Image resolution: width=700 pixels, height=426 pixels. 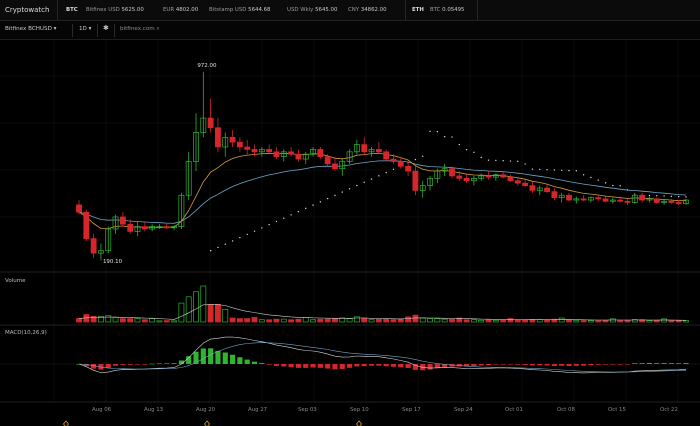 I want to click on chevron-down-icon: ▾, so click(x=55, y=29).